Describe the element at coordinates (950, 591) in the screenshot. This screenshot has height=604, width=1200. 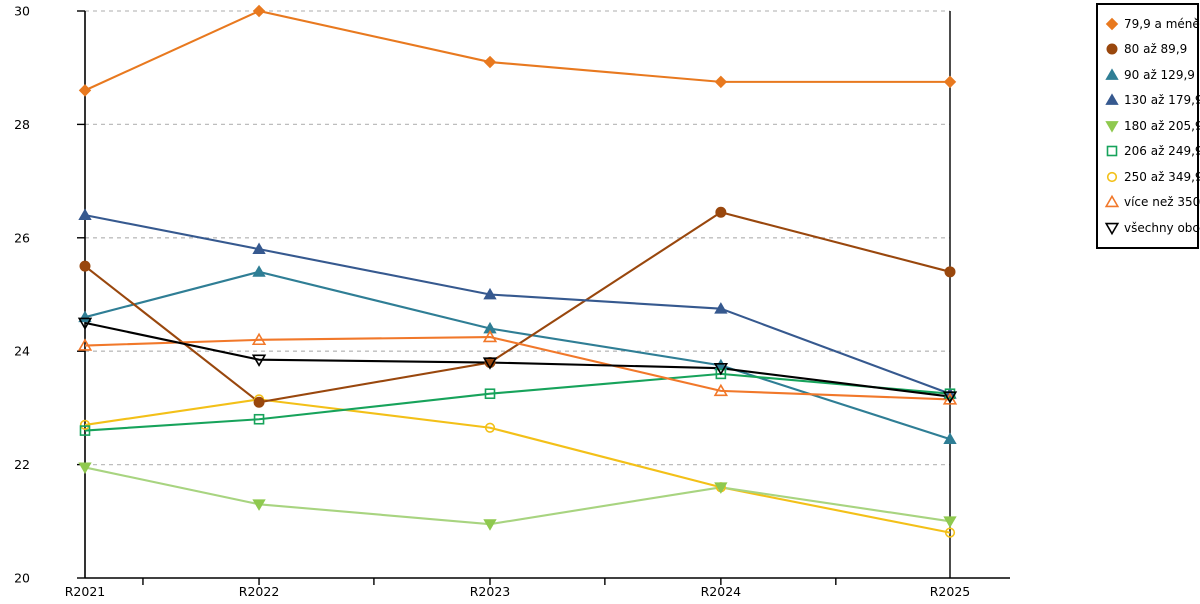
I see `x-tick-label: R2025` at that location.